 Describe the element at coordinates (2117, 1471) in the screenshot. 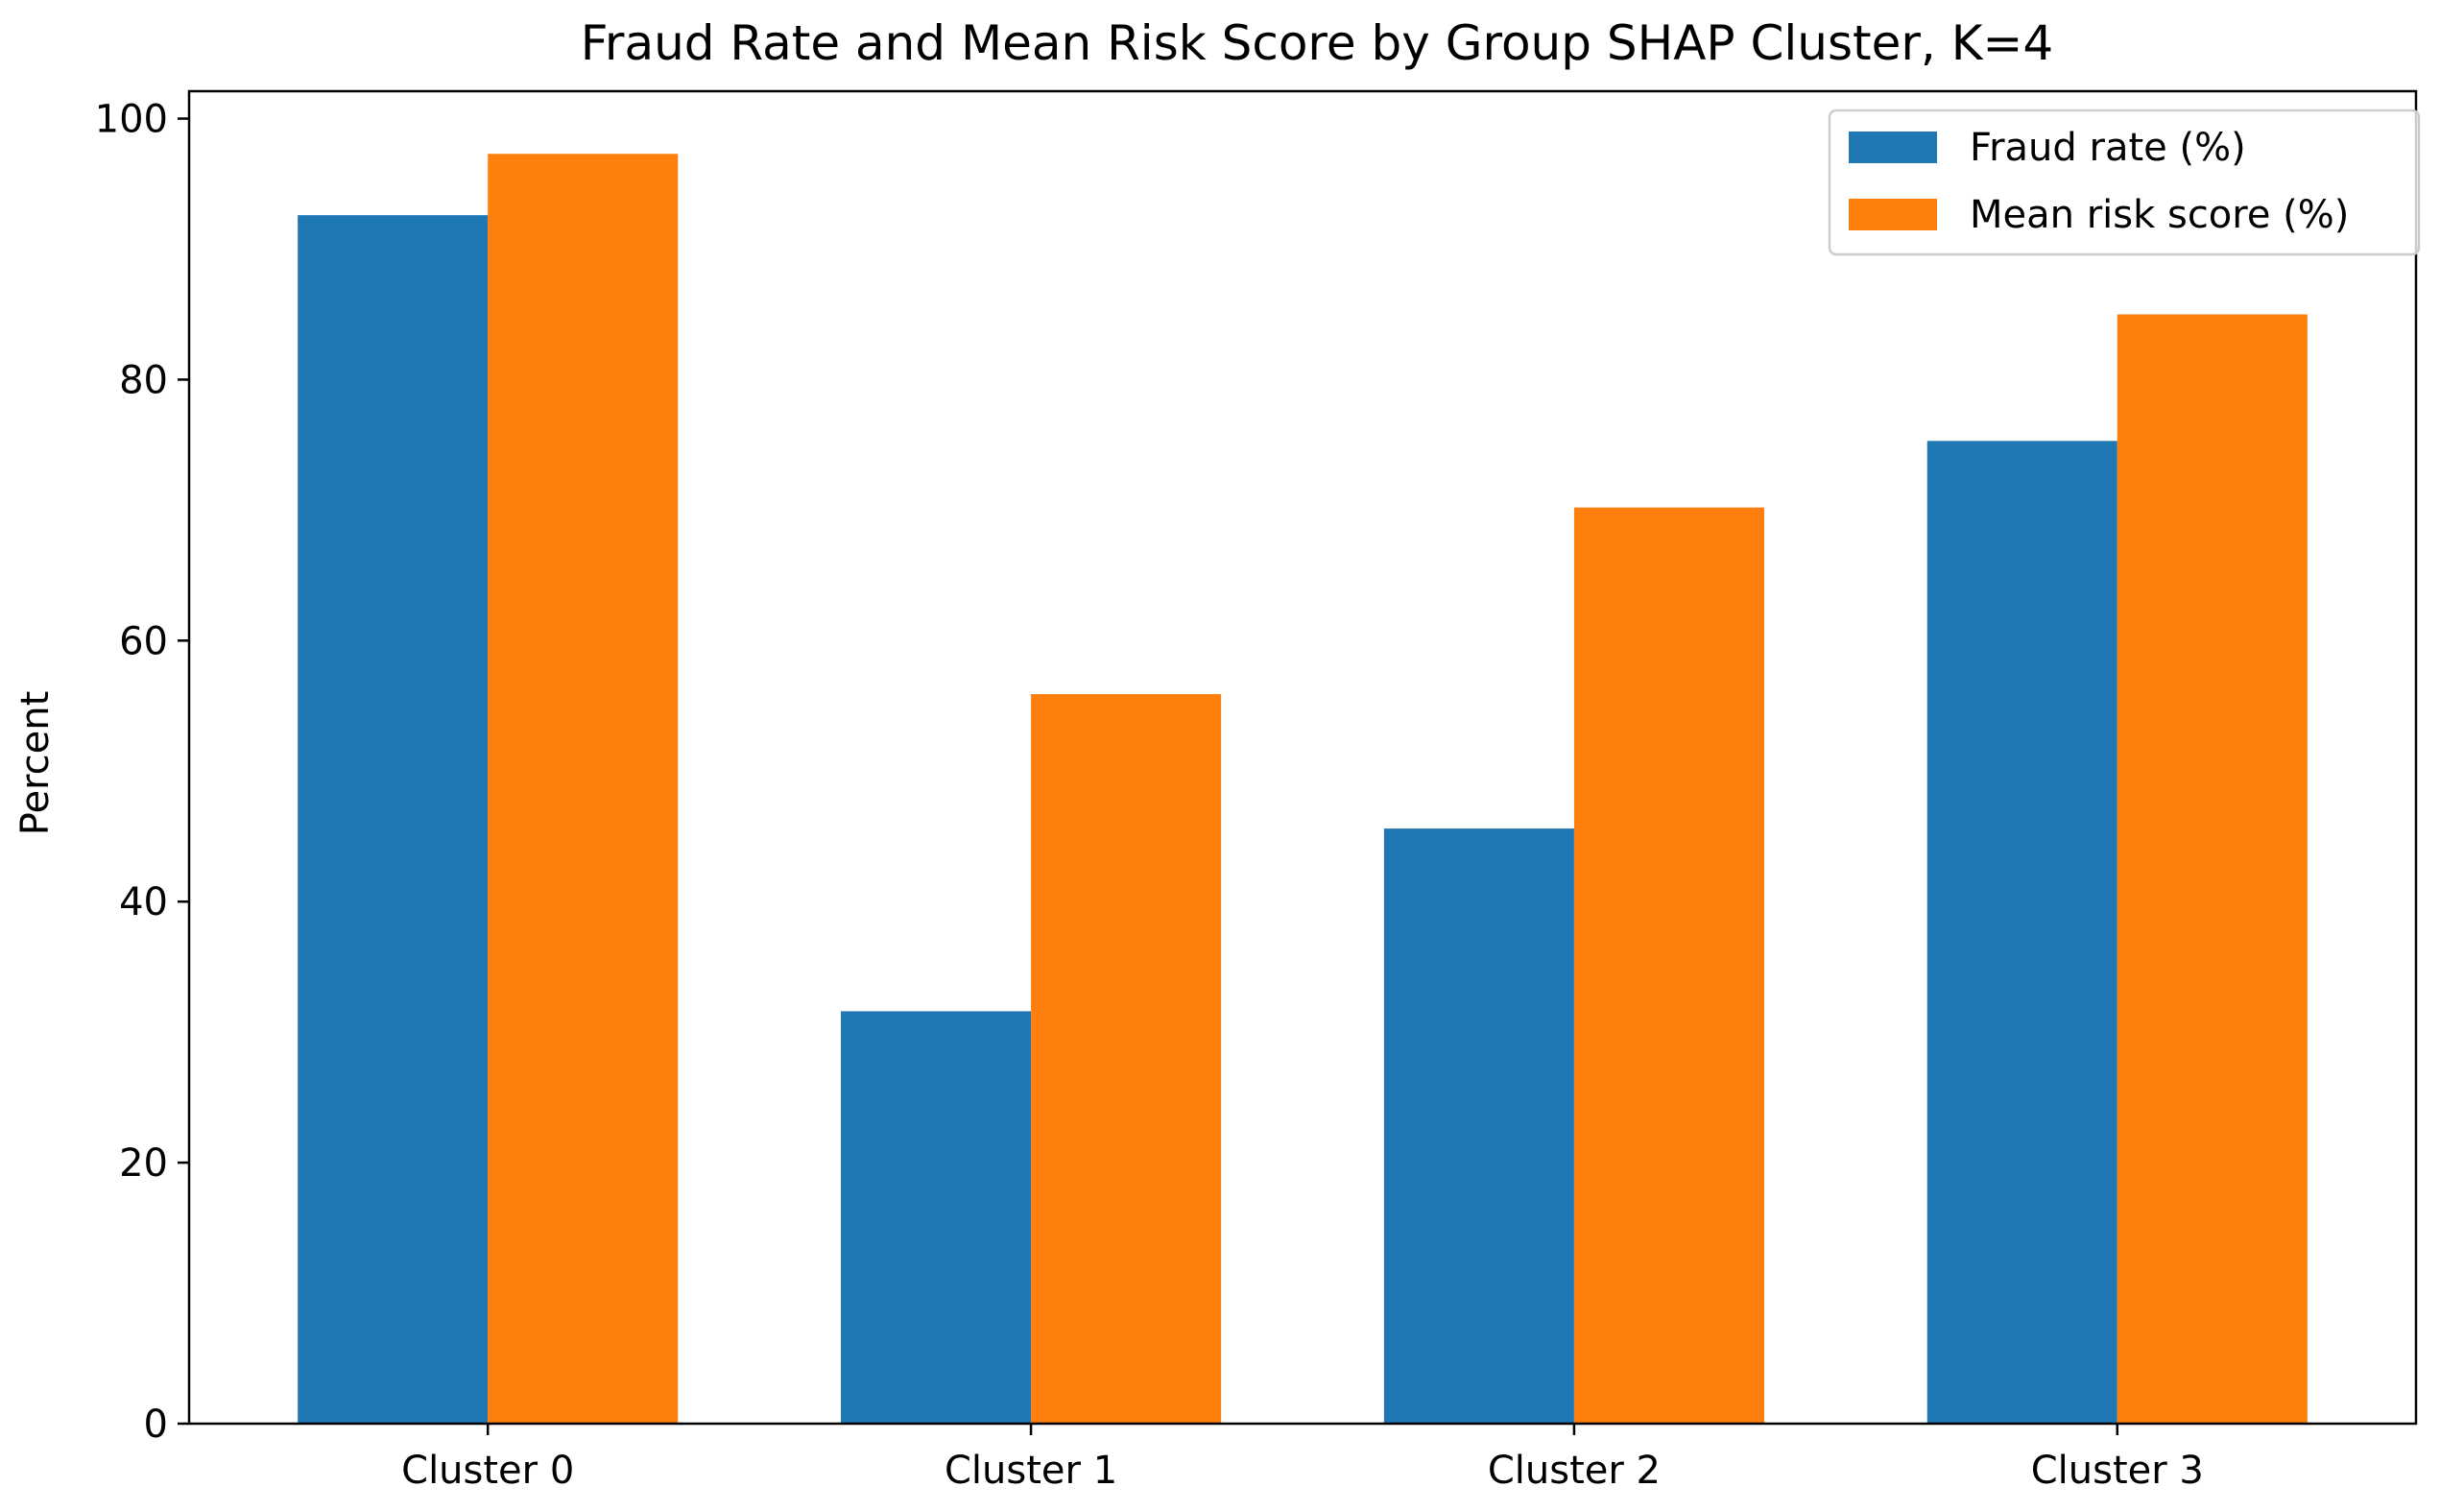

I see `x-tick-label: Cluster 3` at that location.